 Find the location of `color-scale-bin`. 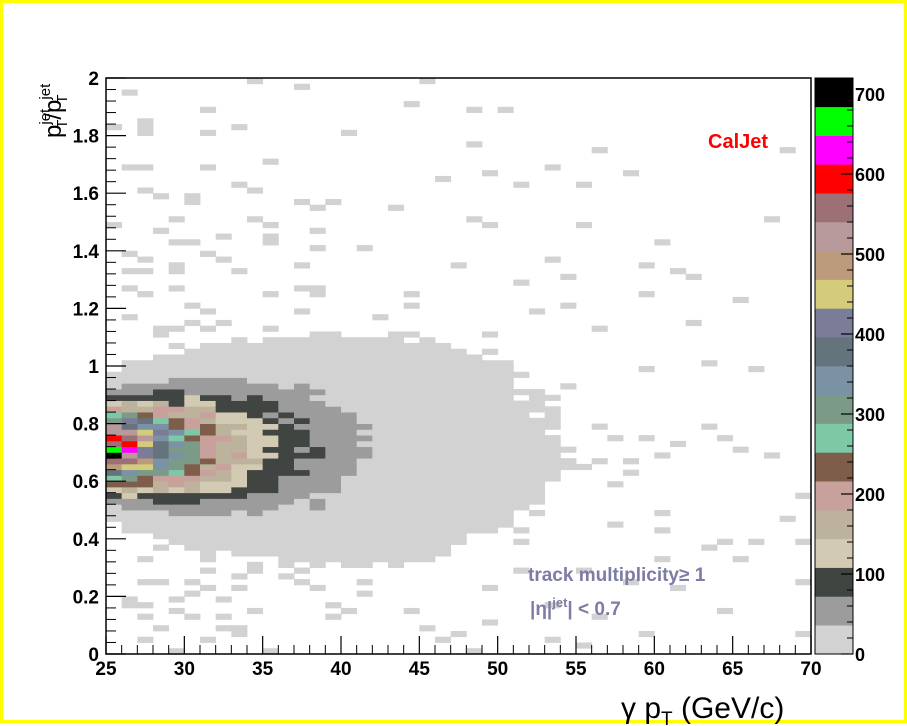

color-scale-bin is located at coordinates (834, 467).